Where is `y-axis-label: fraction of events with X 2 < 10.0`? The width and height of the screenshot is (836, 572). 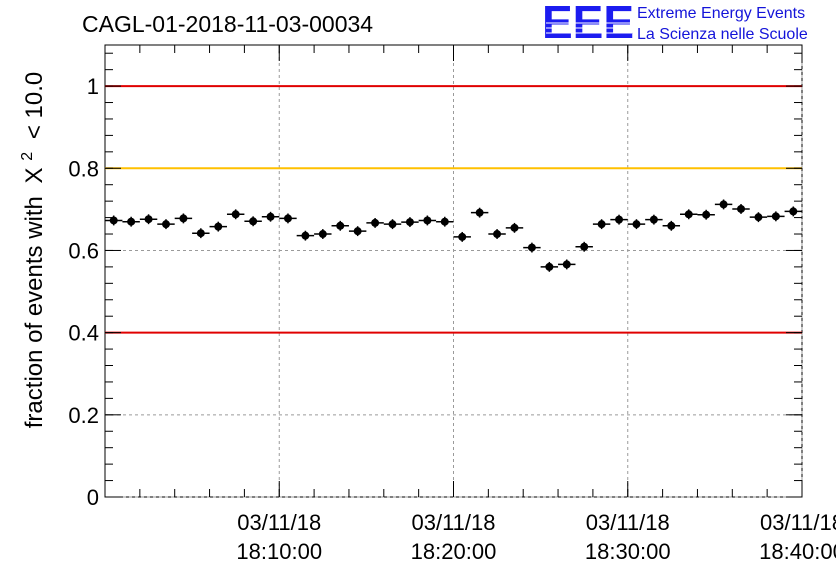 y-axis-label: fraction of events with X 2 < 10.0 is located at coordinates (29, 250).